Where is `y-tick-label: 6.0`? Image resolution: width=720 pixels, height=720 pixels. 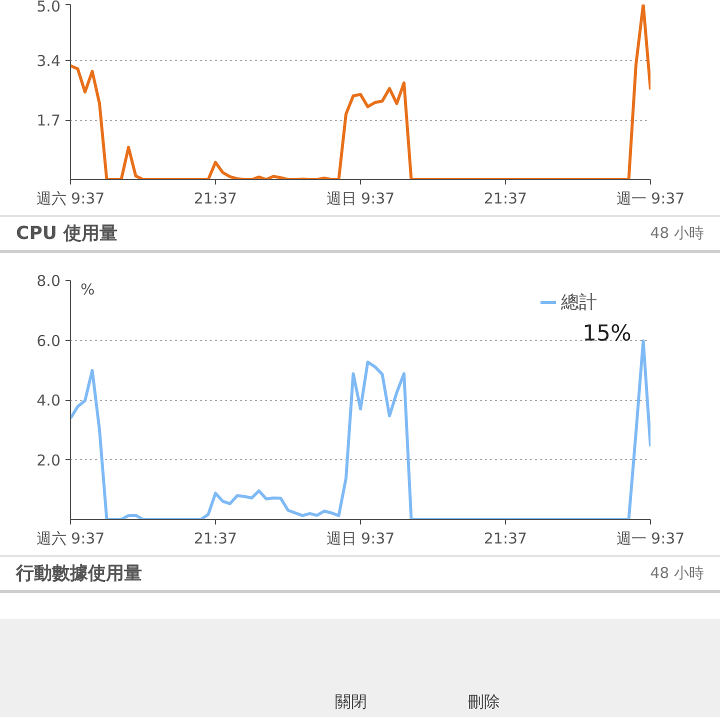
y-tick-label: 6.0 is located at coordinates (48, 341).